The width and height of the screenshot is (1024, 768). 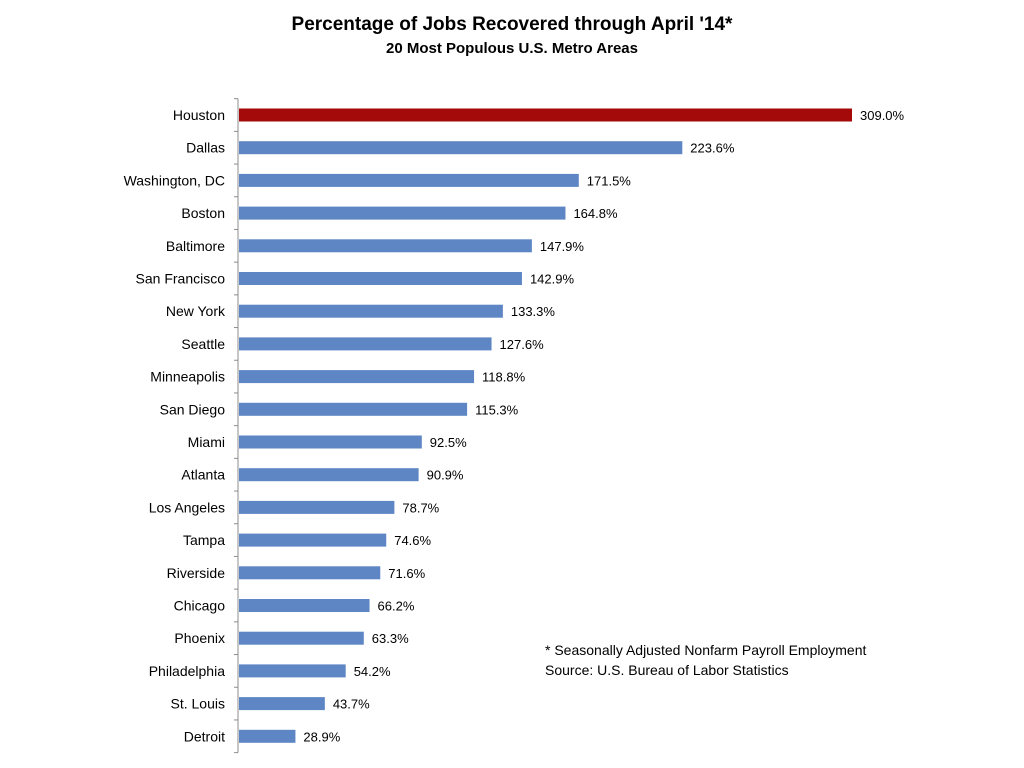 I want to click on data-label: 66.2%, so click(x=396, y=606).